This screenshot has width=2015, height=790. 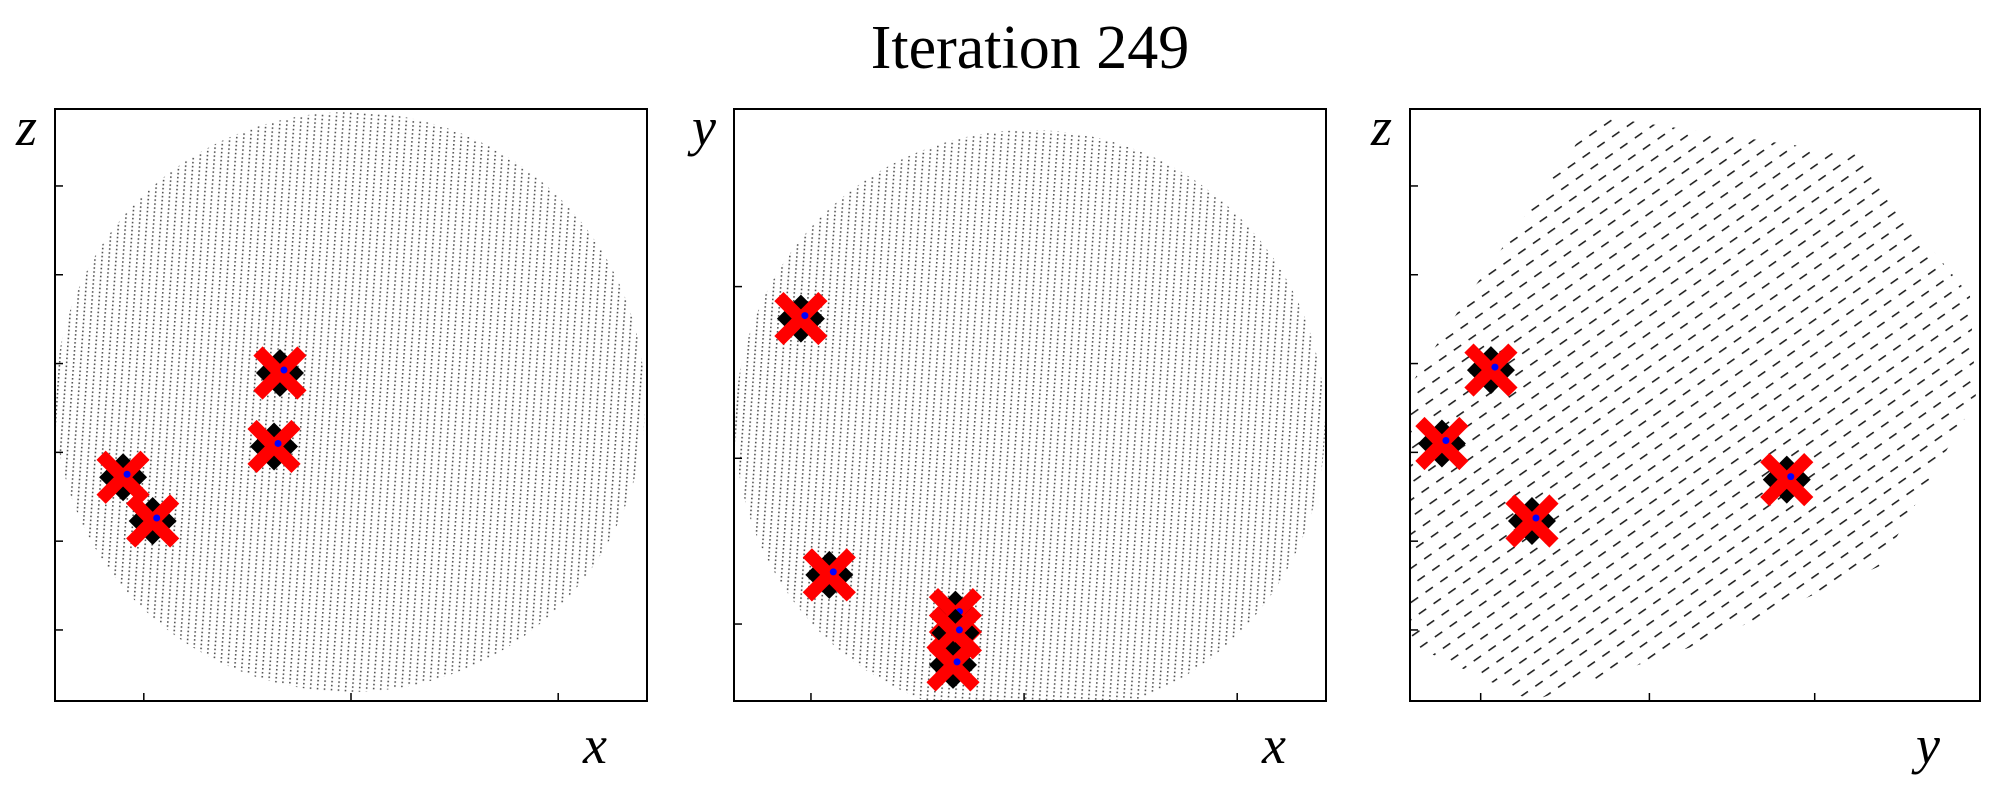 I want to click on y-axis-label: y, so click(x=701, y=127).